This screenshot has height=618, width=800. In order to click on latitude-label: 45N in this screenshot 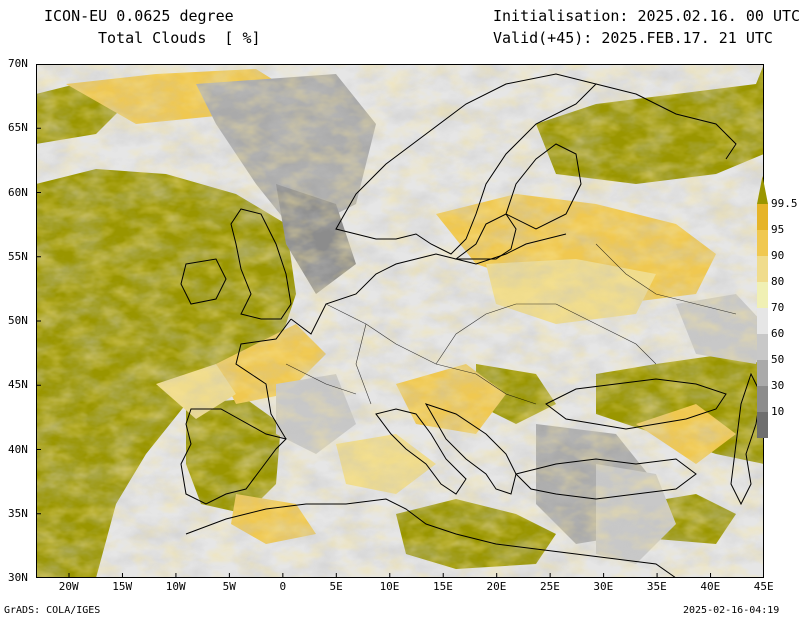, I will do `click(18, 385)`.